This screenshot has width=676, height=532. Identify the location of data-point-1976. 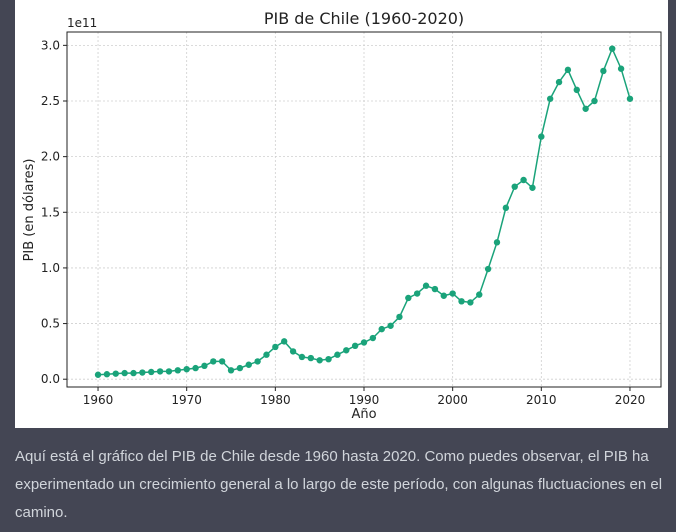
(240, 368).